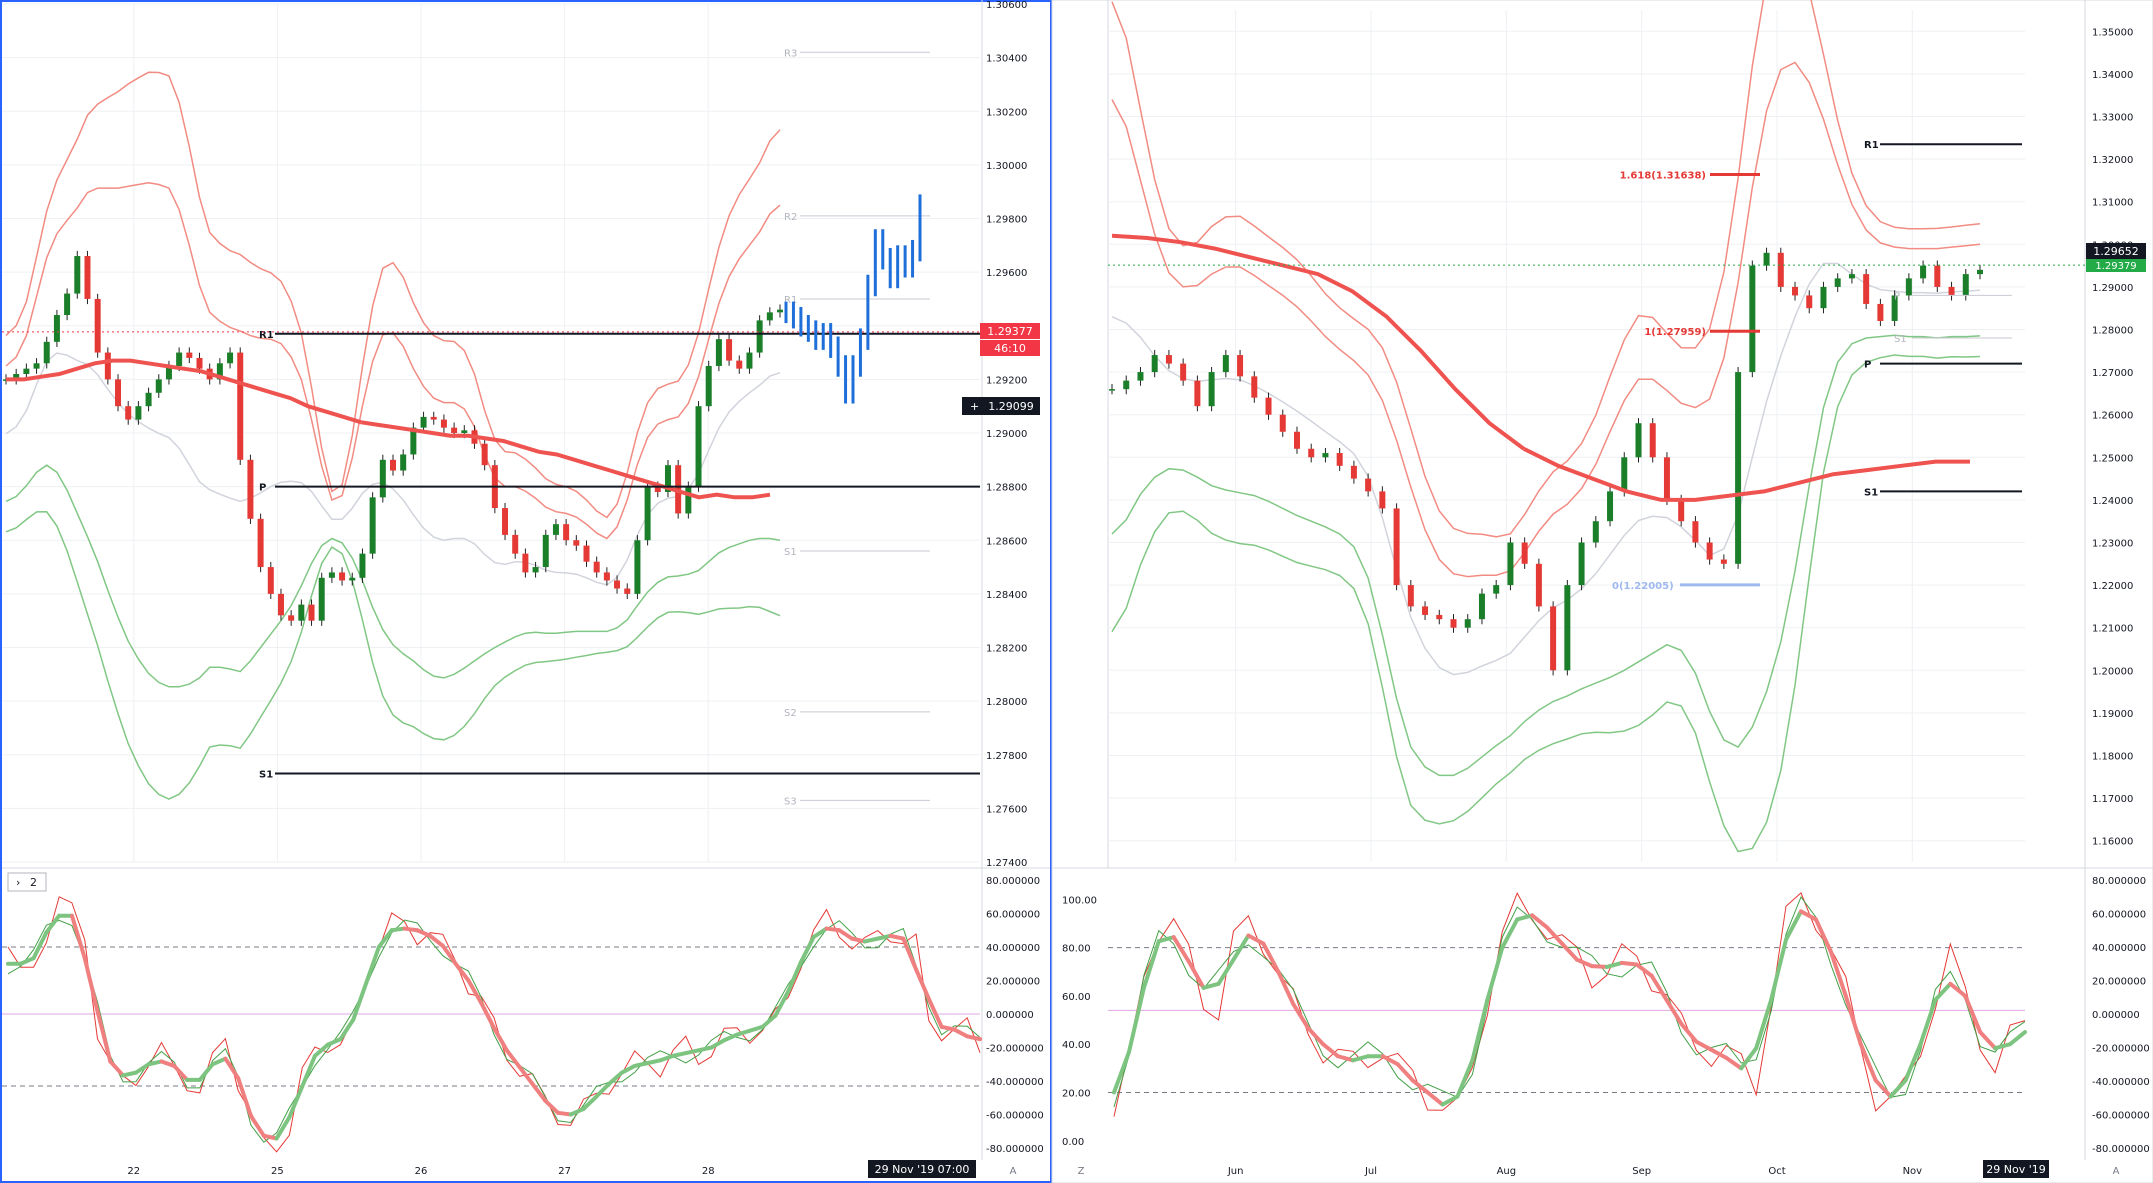 The height and width of the screenshot is (1183, 2153). I want to click on left-footer-datetime-label: 29 Nov '19 07:00, so click(922, 1169).